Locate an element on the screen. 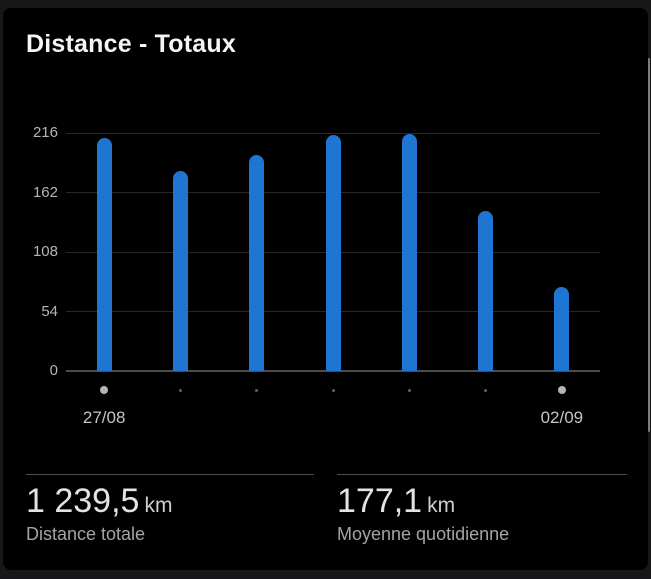 The height and width of the screenshot is (579, 651). stat-label: Moyenne quotidienne is located at coordinates (423, 534).